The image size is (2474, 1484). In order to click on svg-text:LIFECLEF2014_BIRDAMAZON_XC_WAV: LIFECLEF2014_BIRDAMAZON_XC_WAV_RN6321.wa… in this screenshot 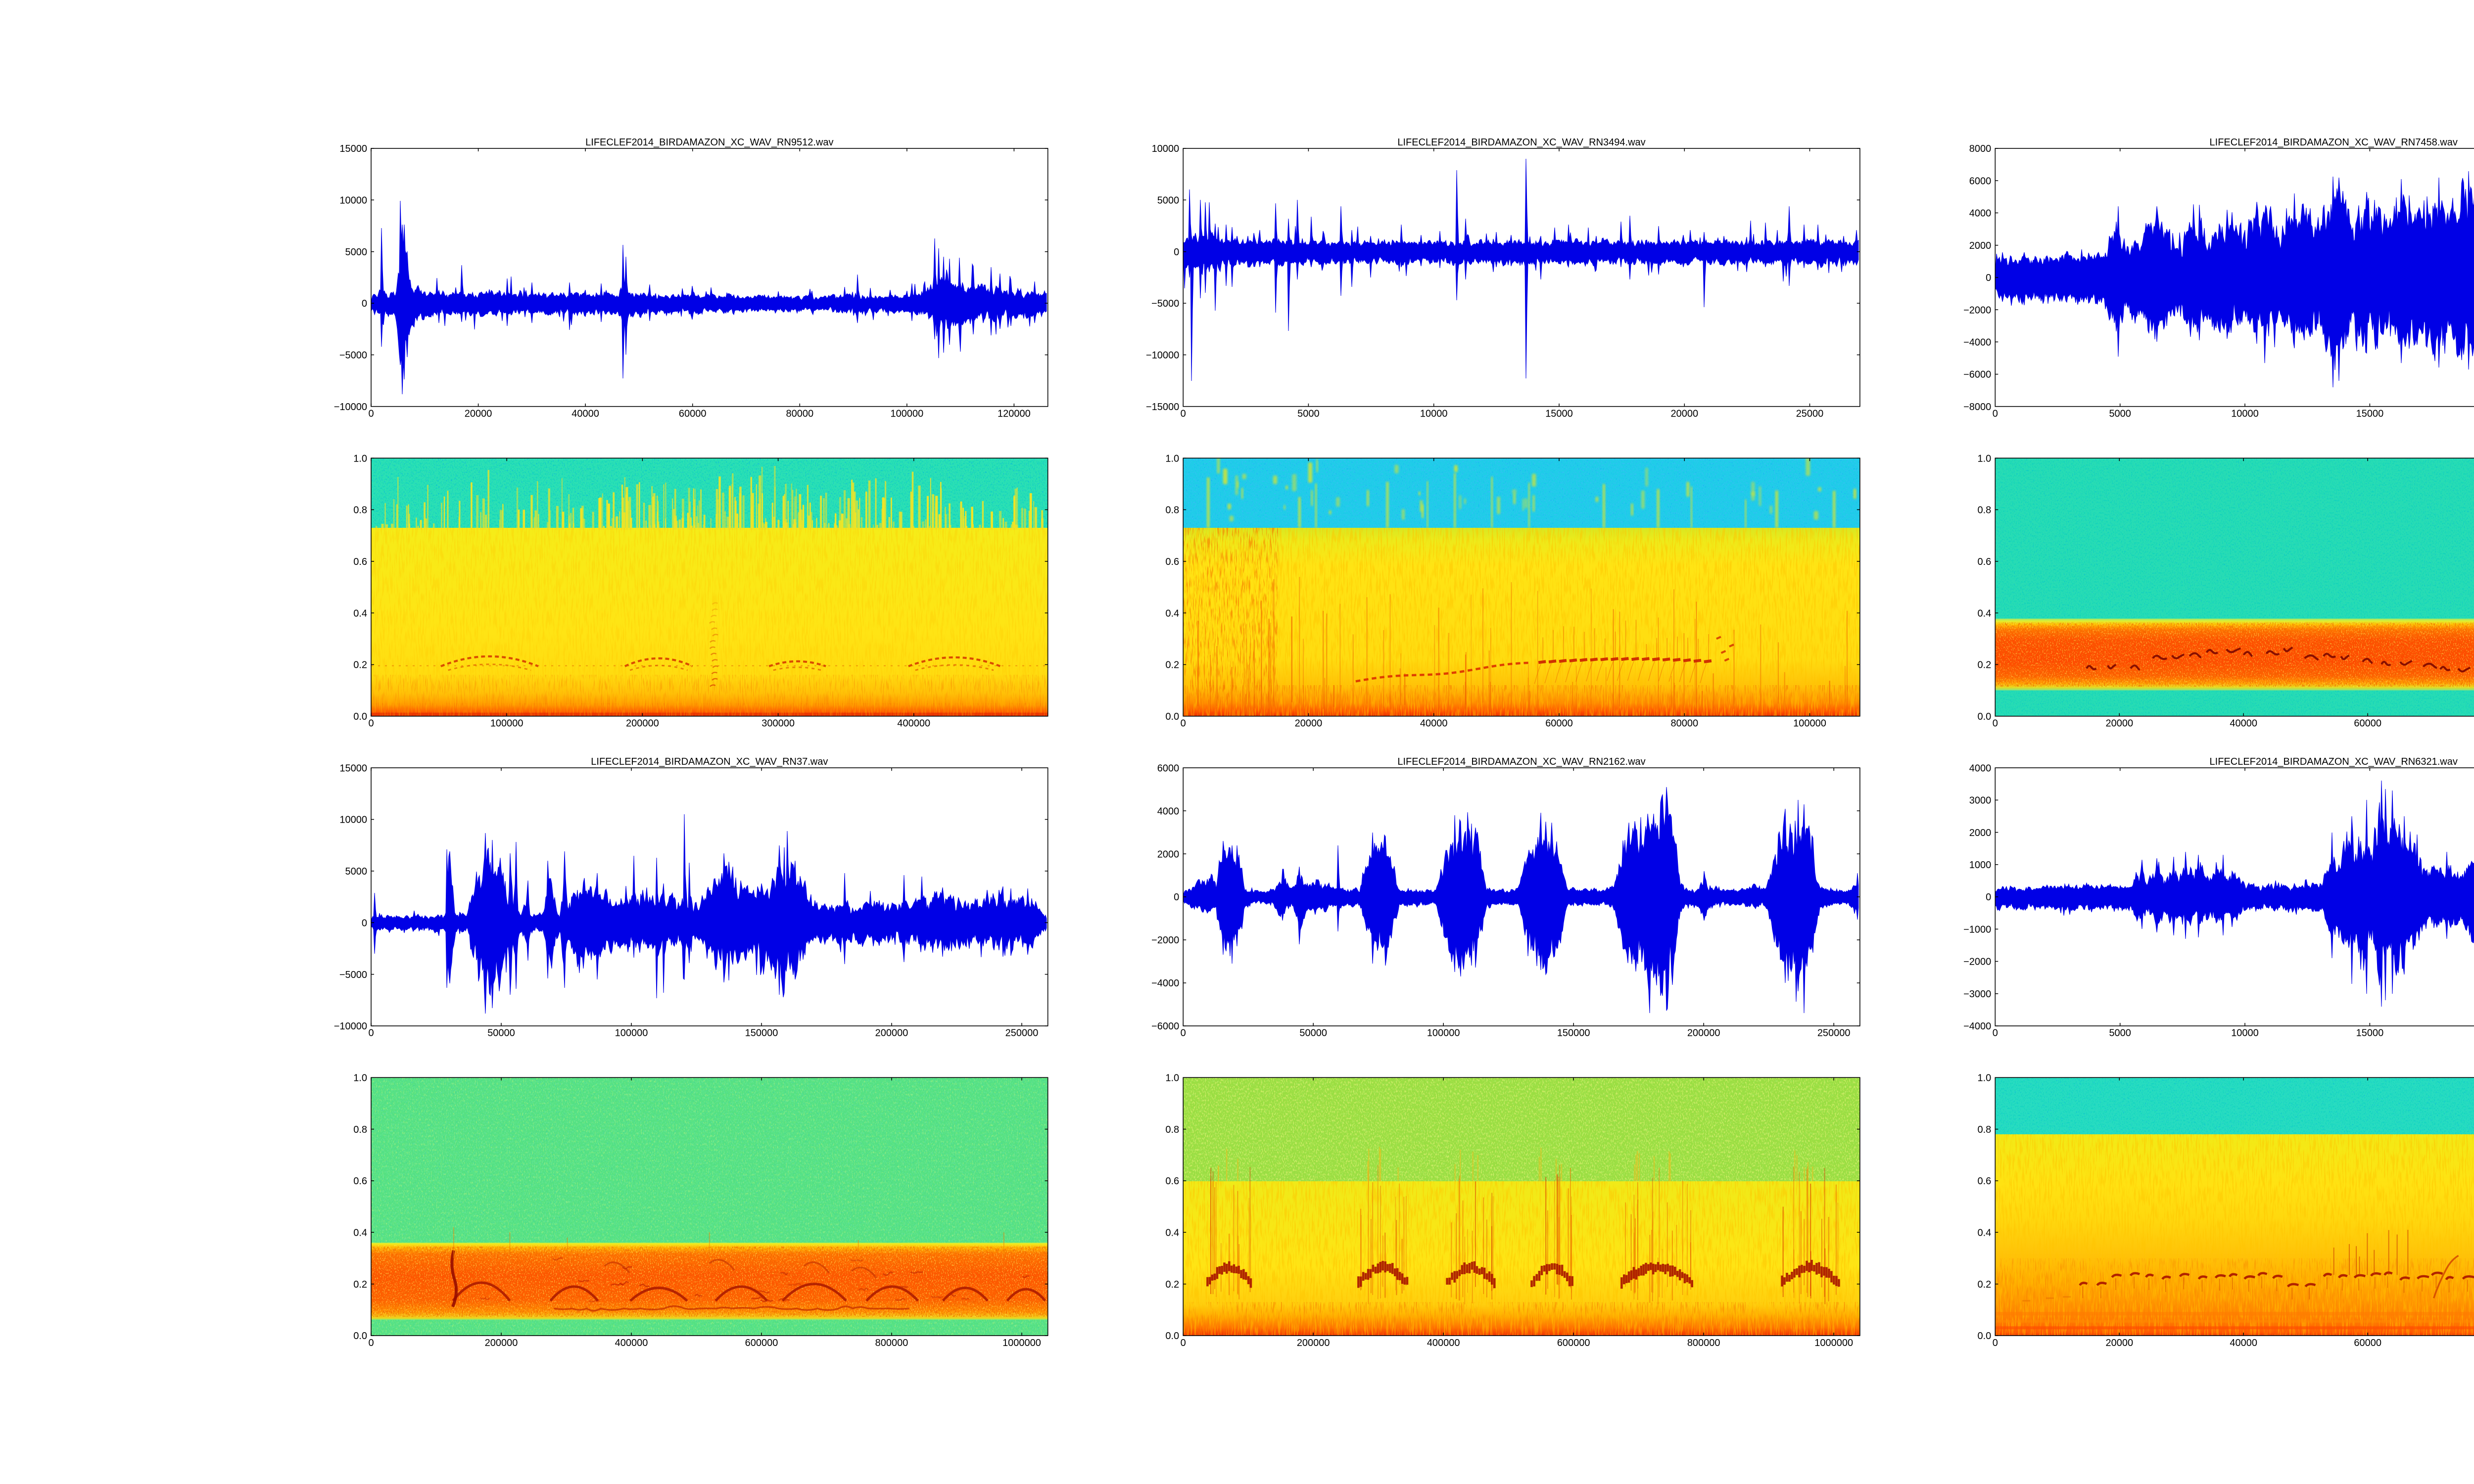, I will do `click(2334, 761)`.